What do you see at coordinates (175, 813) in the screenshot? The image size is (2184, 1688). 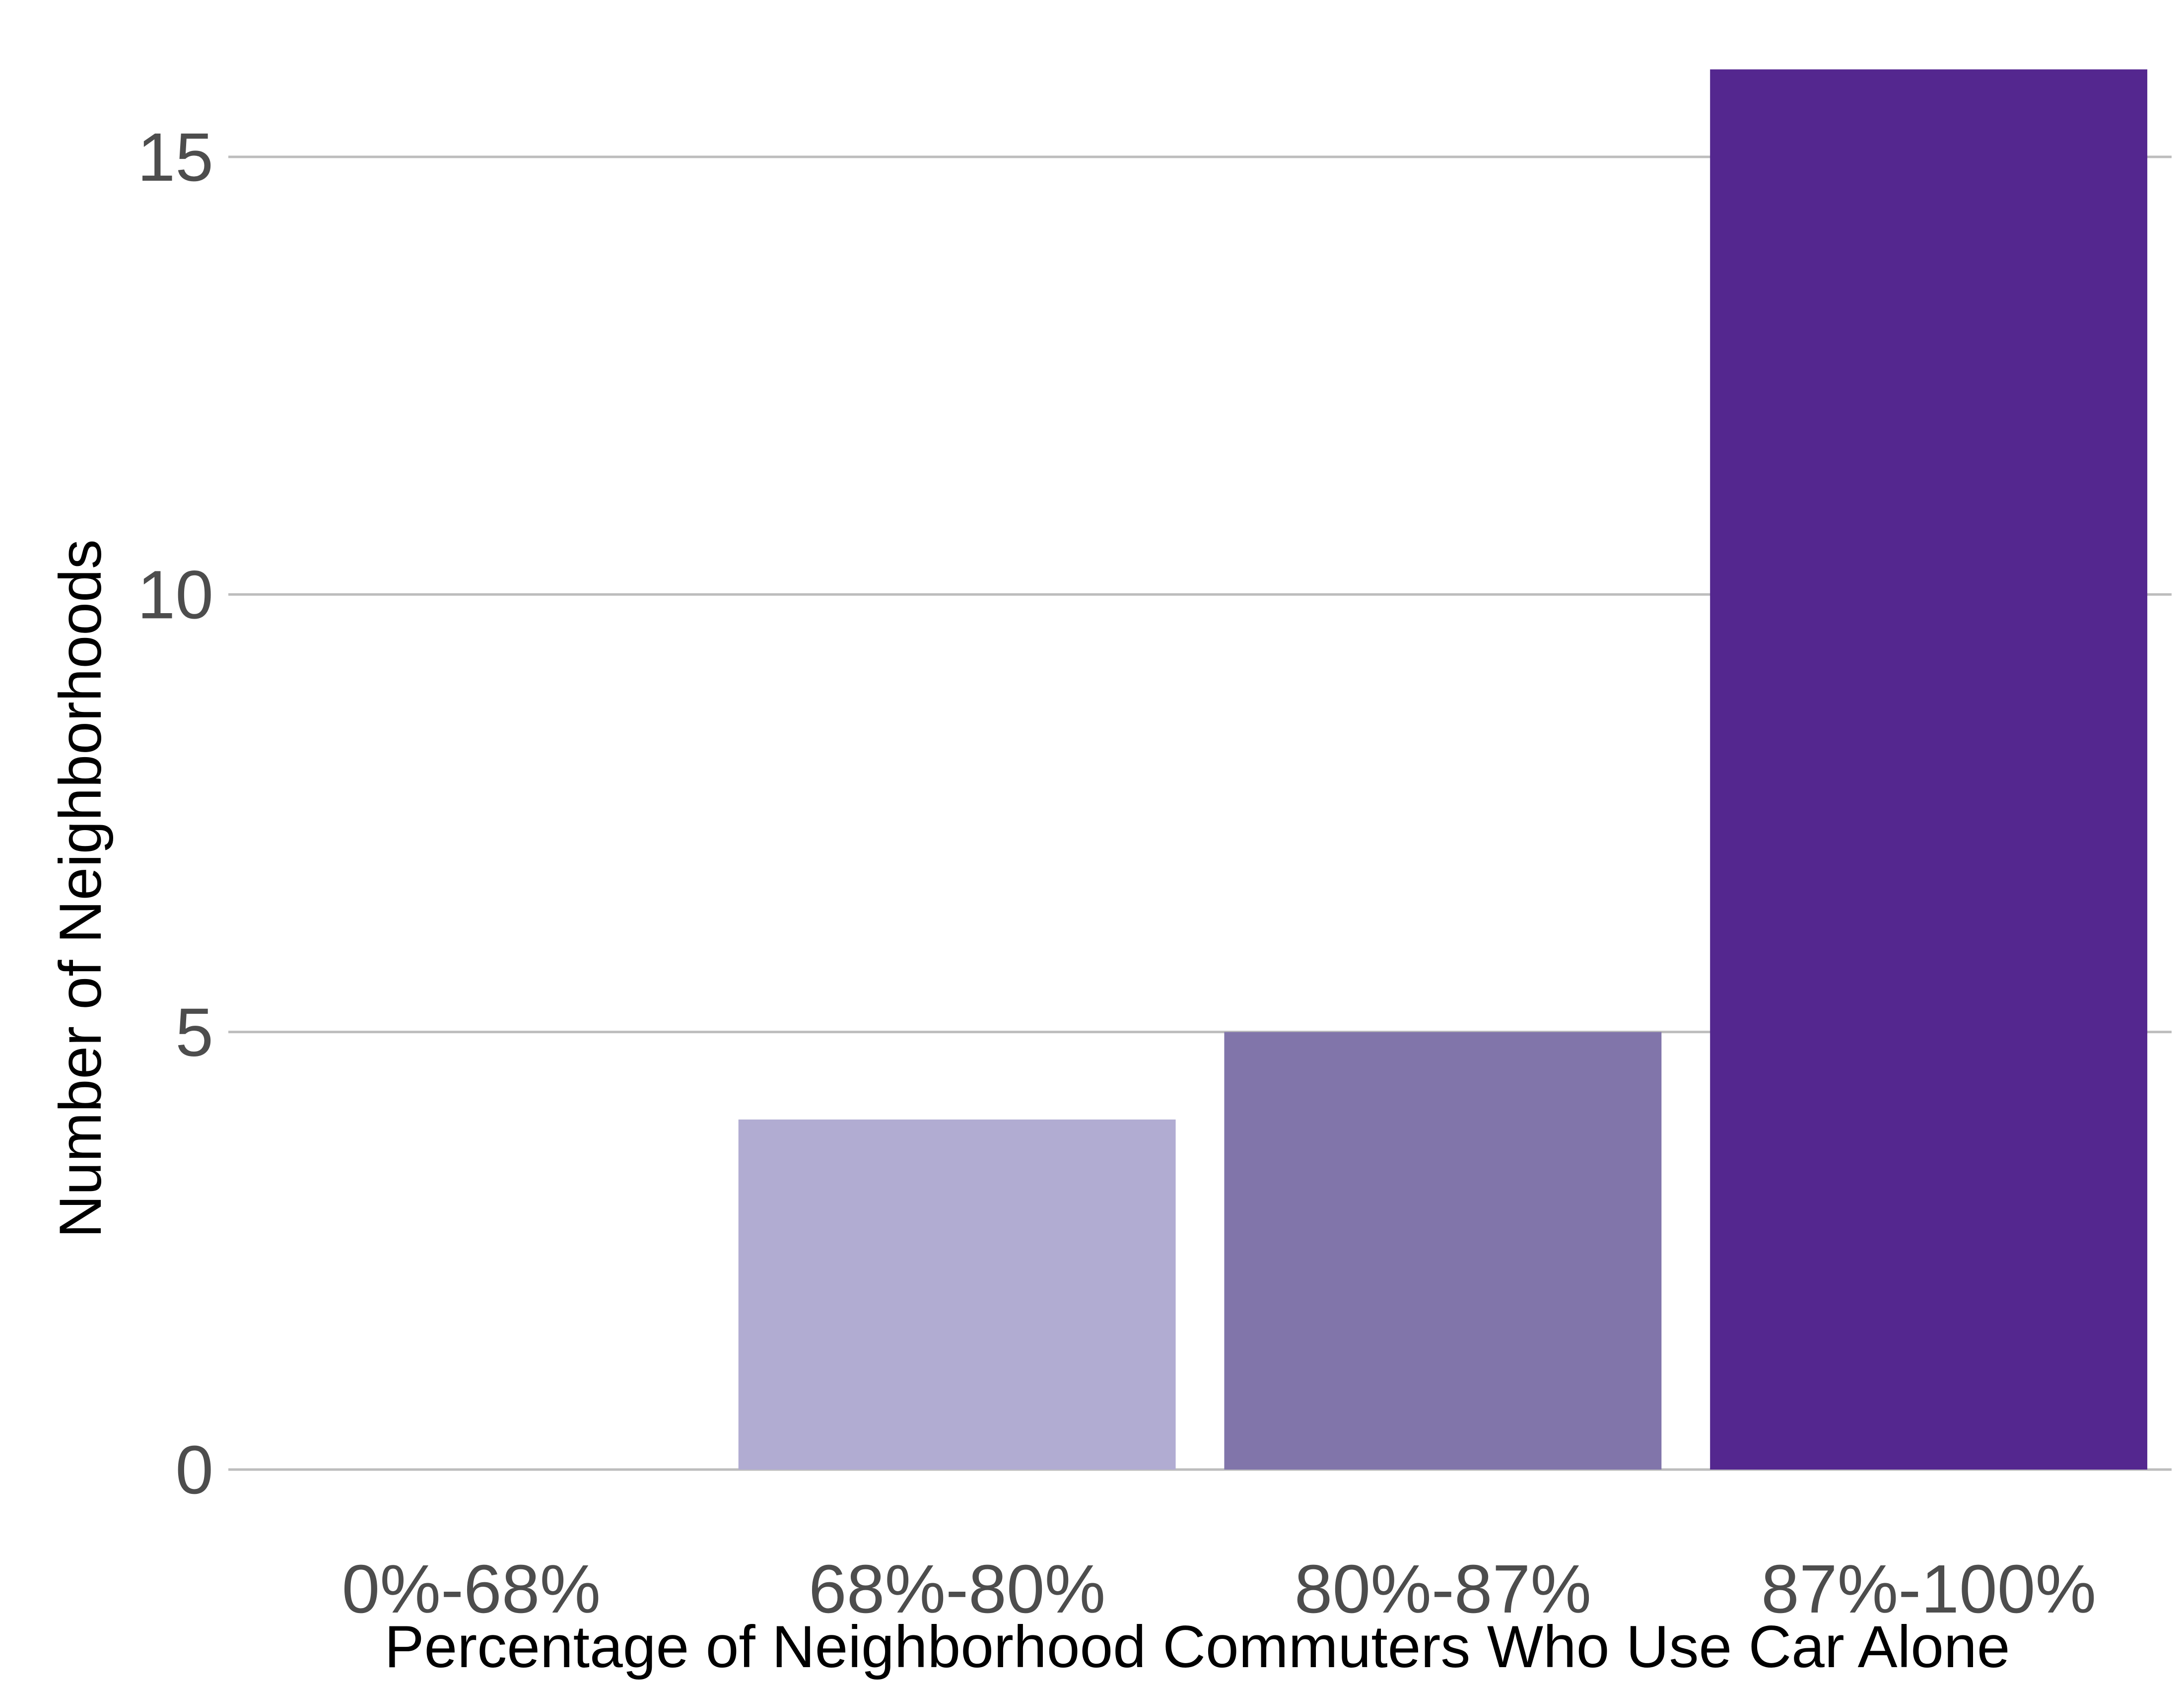 I see `y-axis-ticks: 0 5 10 15` at bounding box center [175, 813].